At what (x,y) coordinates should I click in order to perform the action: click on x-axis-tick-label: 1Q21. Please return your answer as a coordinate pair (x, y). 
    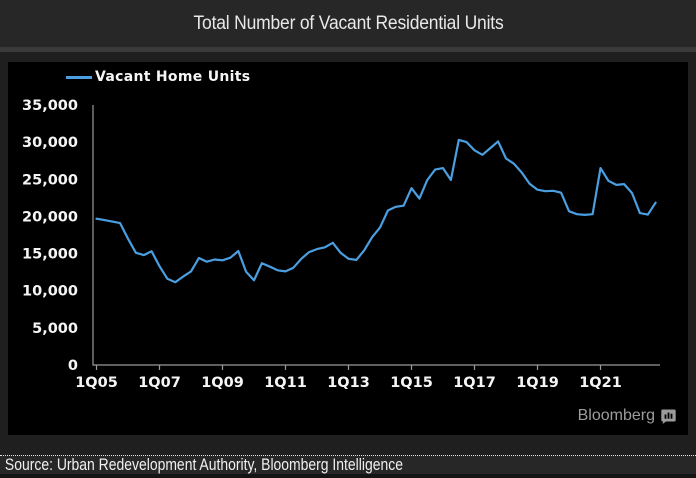
    Looking at the image, I should click on (600, 383).